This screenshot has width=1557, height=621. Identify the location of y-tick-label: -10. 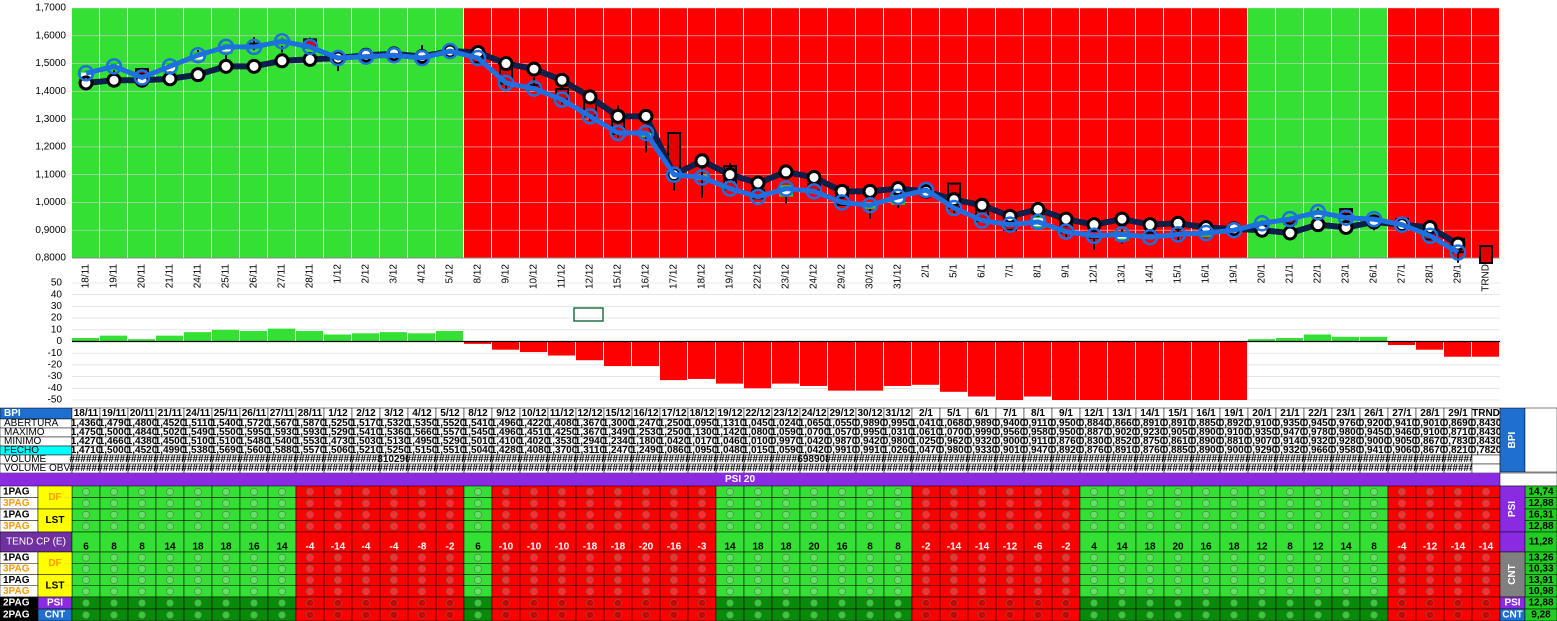
(55, 353).